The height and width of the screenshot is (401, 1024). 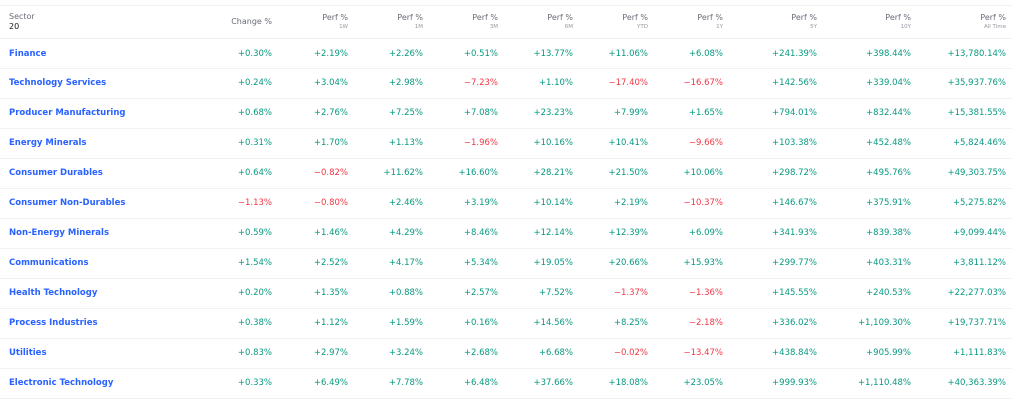 I want to click on value-cell: +452.48%, so click(x=888, y=143).